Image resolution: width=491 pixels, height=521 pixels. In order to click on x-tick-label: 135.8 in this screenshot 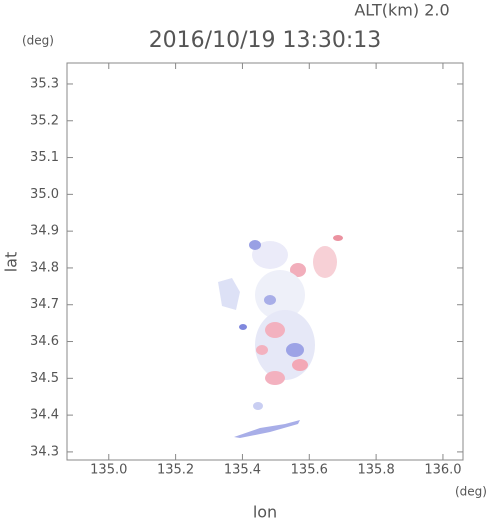, I will do `click(376, 470)`.